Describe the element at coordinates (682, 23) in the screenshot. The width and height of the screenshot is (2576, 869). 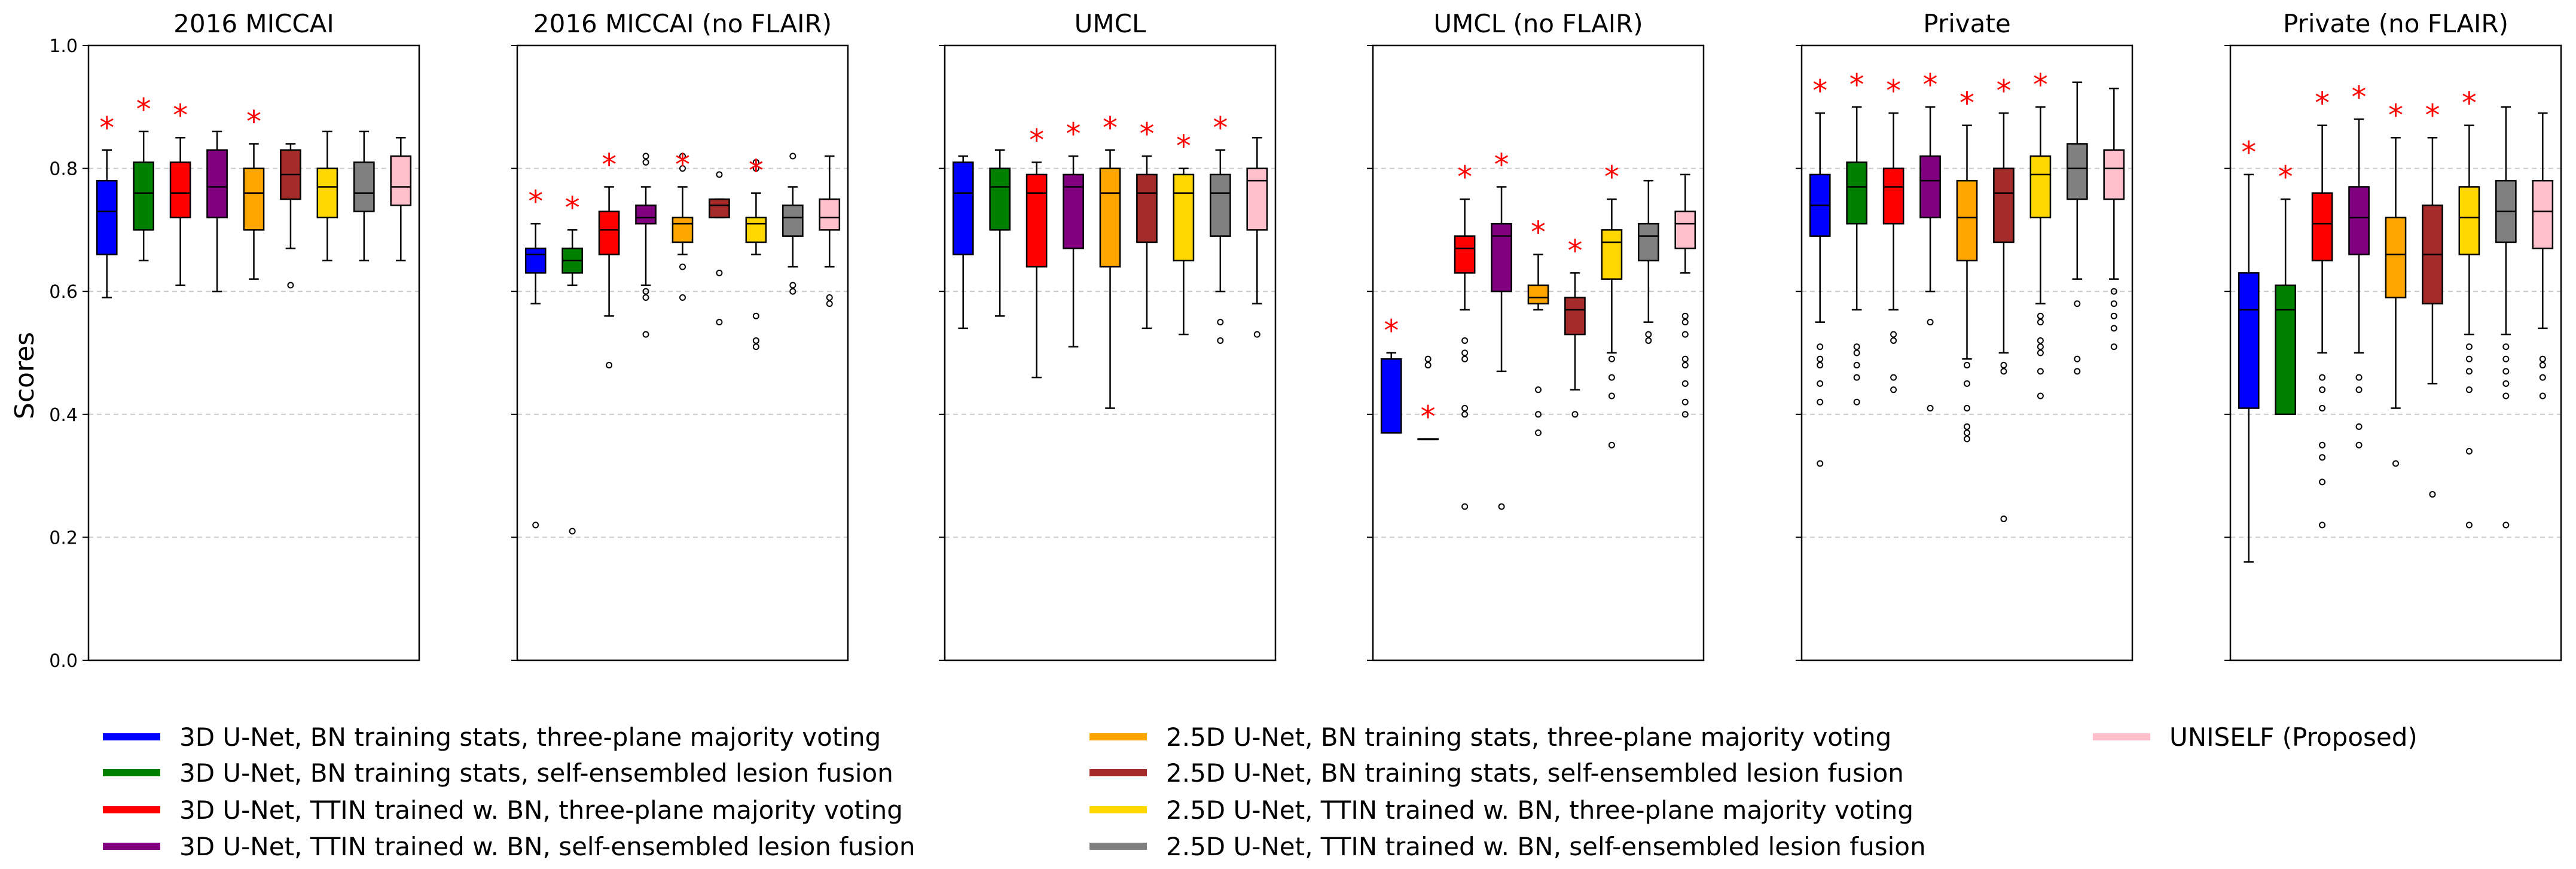
I see `panel-title: 2016 MICCAI (no FLAIR)` at that location.